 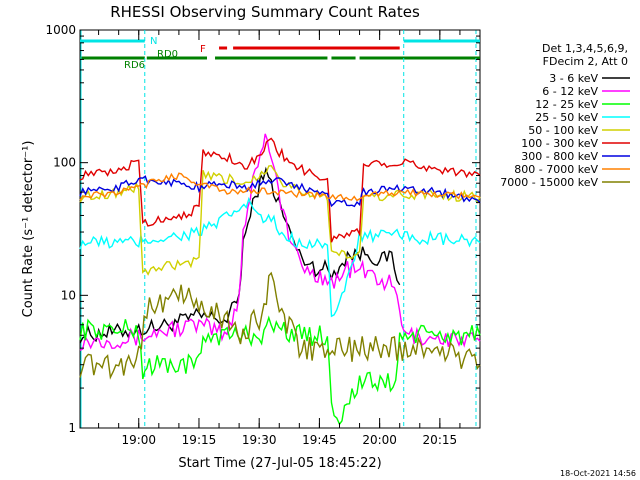 What do you see at coordinates (259, 440) in the screenshot?
I see `x-tick-label: 19:30` at bounding box center [259, 440].